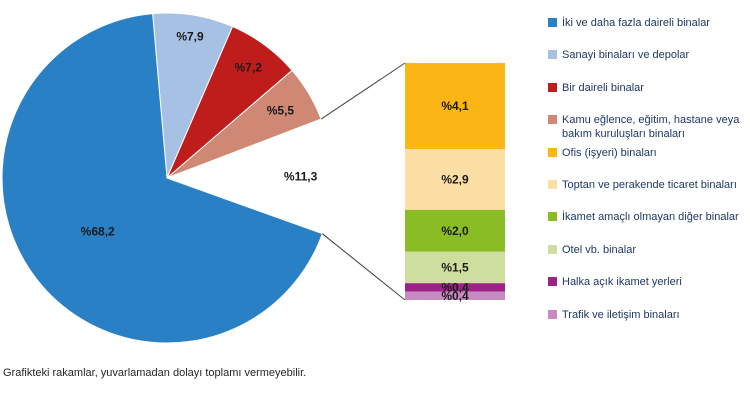 The width and height of the screenshot is (750, 410). Describe the element at coordinates (649, 184) in the screenshot. I see `legend-label: Toptan ve perakende ticaret binaları` at that location.